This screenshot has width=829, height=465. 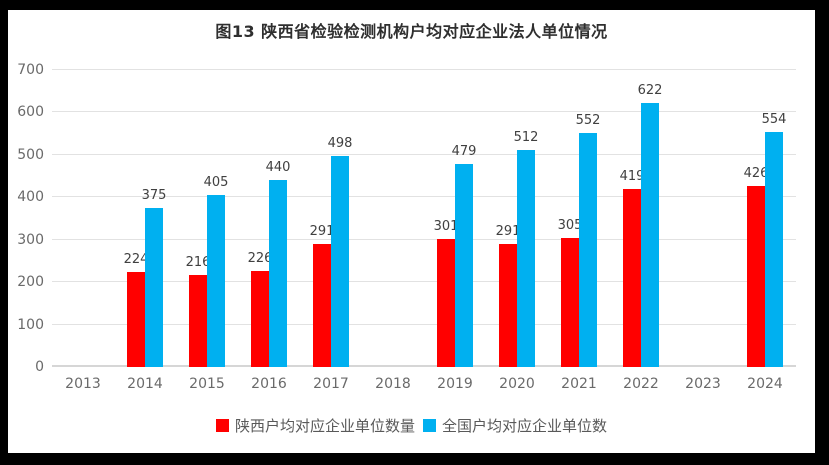 I want to click on category-slot: 301 479, so click(x=455, y=218).